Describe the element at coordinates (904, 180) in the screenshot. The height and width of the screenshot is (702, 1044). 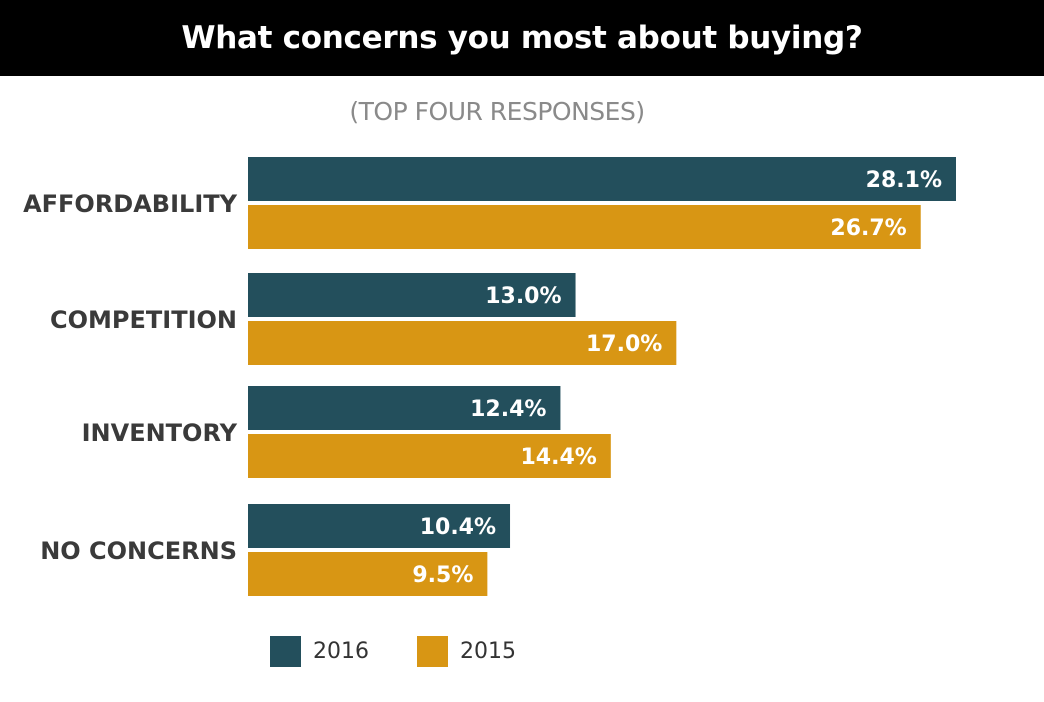
I see `data-label-affordability-2016: 28.1%` at that location.